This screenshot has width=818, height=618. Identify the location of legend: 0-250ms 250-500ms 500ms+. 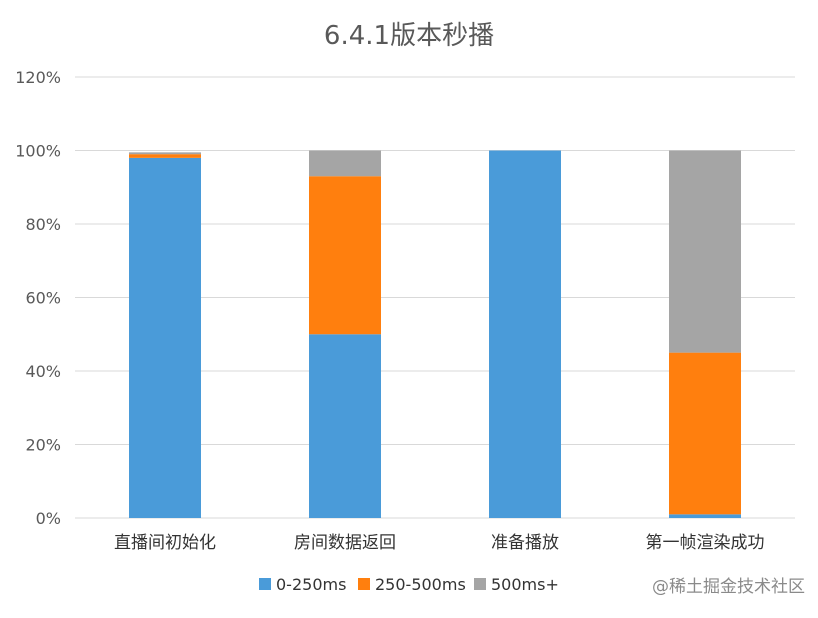
(409, 584).